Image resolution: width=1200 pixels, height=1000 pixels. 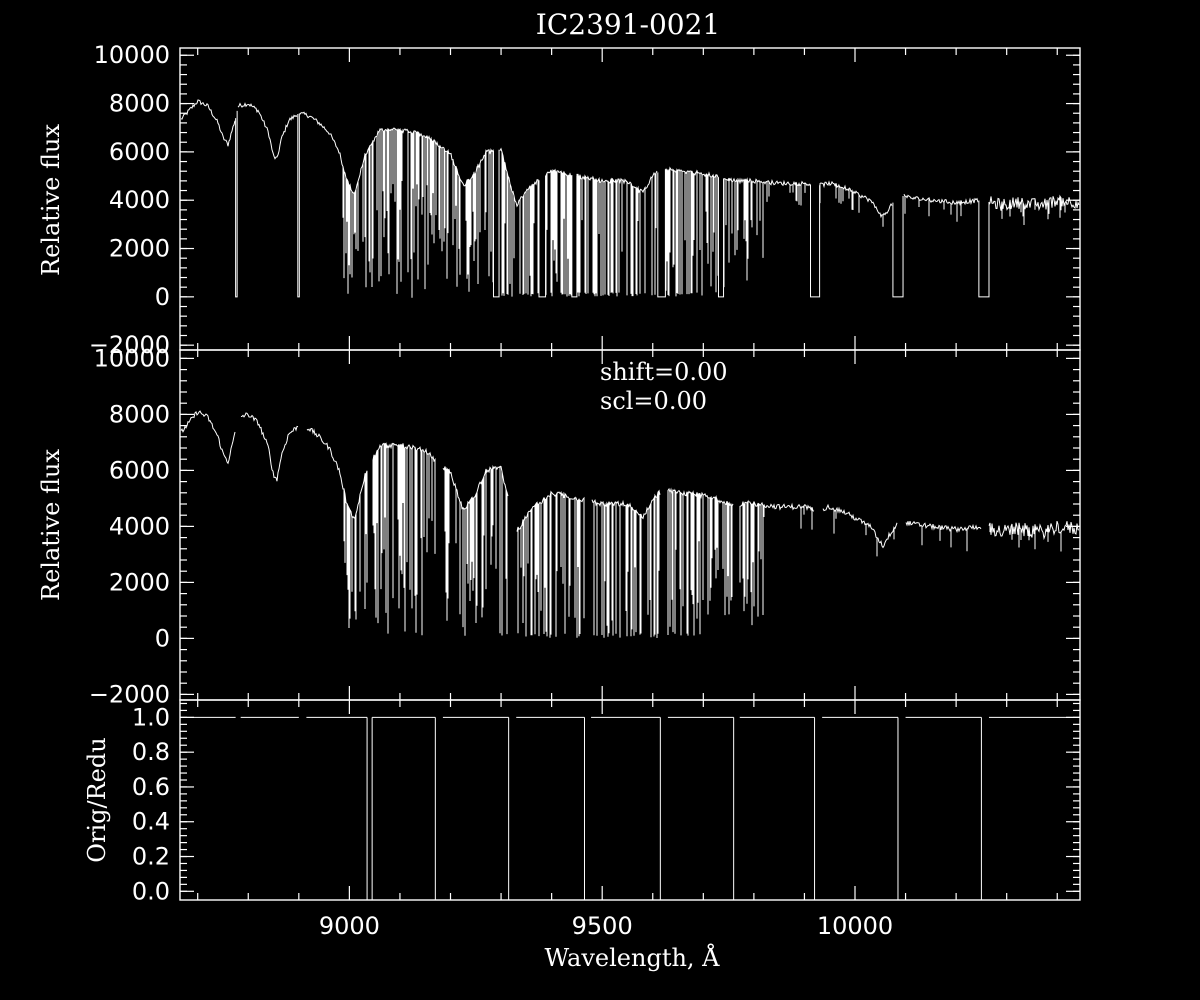 I want to click on panel3-ytick-label: 0.4, so click(x=151, y=822).